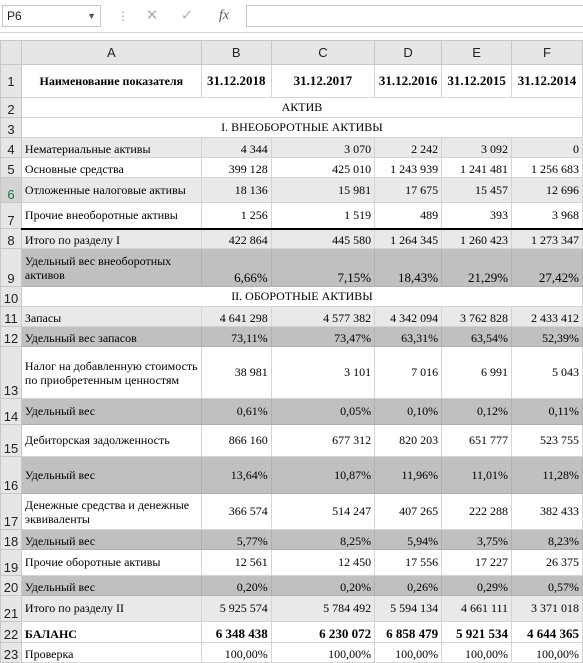 The image size is (583, 663). Describe the element at coordinates (152, 15) in the screenshot. I see `cancel-icon: ✕` at that location.